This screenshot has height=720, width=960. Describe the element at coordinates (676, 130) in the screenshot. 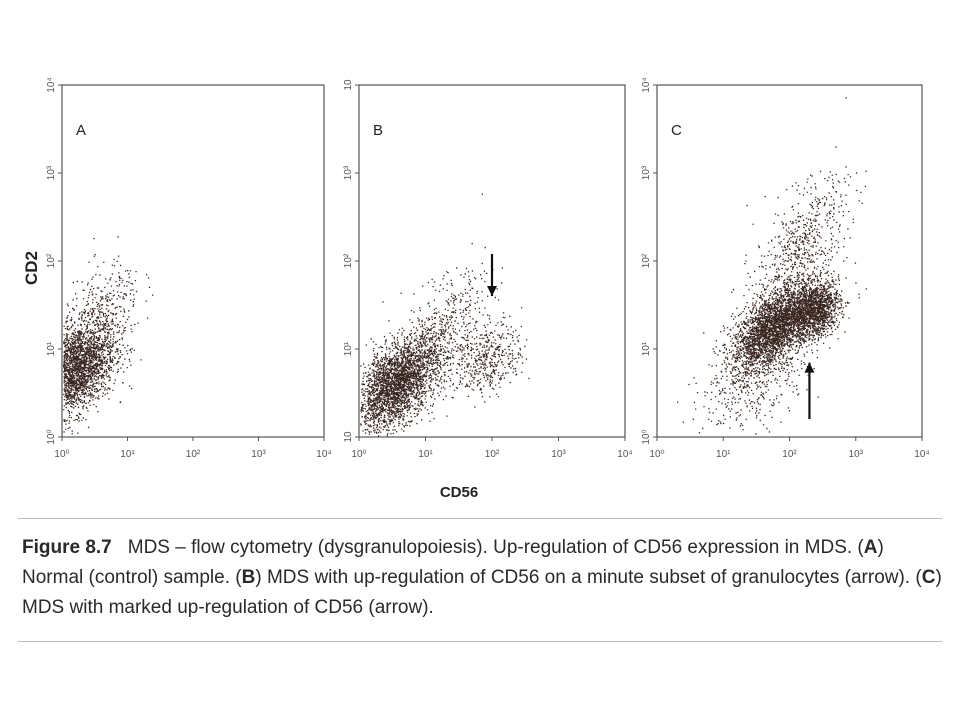

I see `panel-label: C` at that location.